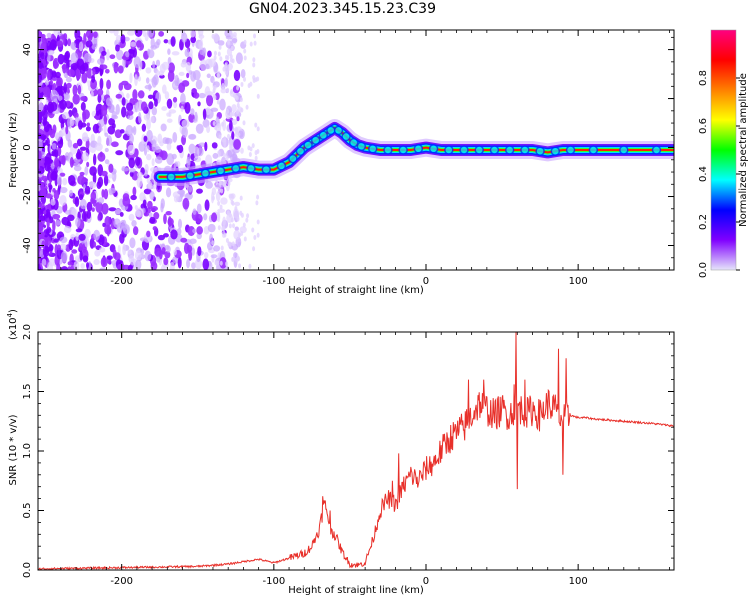 Image resolution: width=750 pixels, height=600 pixels. I want to click on x-tick-label: 100, so click(578, 581).